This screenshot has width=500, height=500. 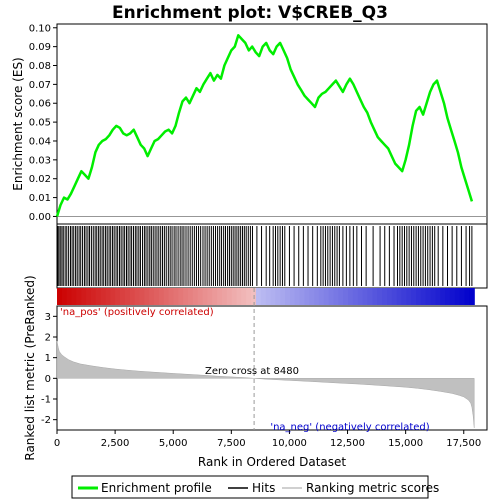 I want to click on es-y-tick-label: 0.10, so click(x=40, y=28).